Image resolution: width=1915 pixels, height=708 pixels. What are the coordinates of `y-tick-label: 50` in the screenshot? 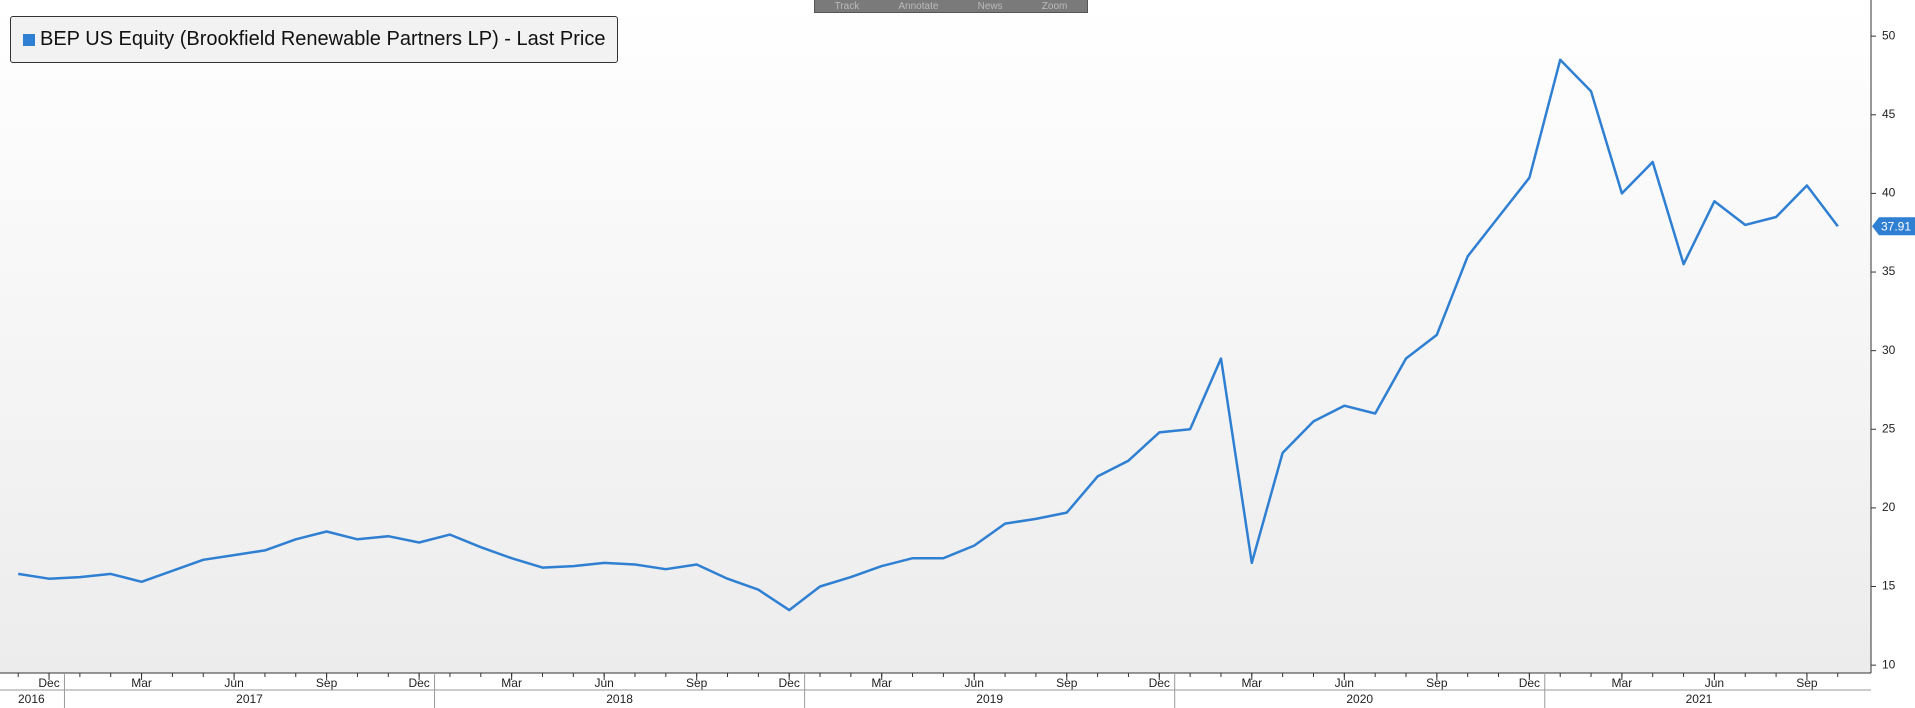 It's located at (1889, 35).